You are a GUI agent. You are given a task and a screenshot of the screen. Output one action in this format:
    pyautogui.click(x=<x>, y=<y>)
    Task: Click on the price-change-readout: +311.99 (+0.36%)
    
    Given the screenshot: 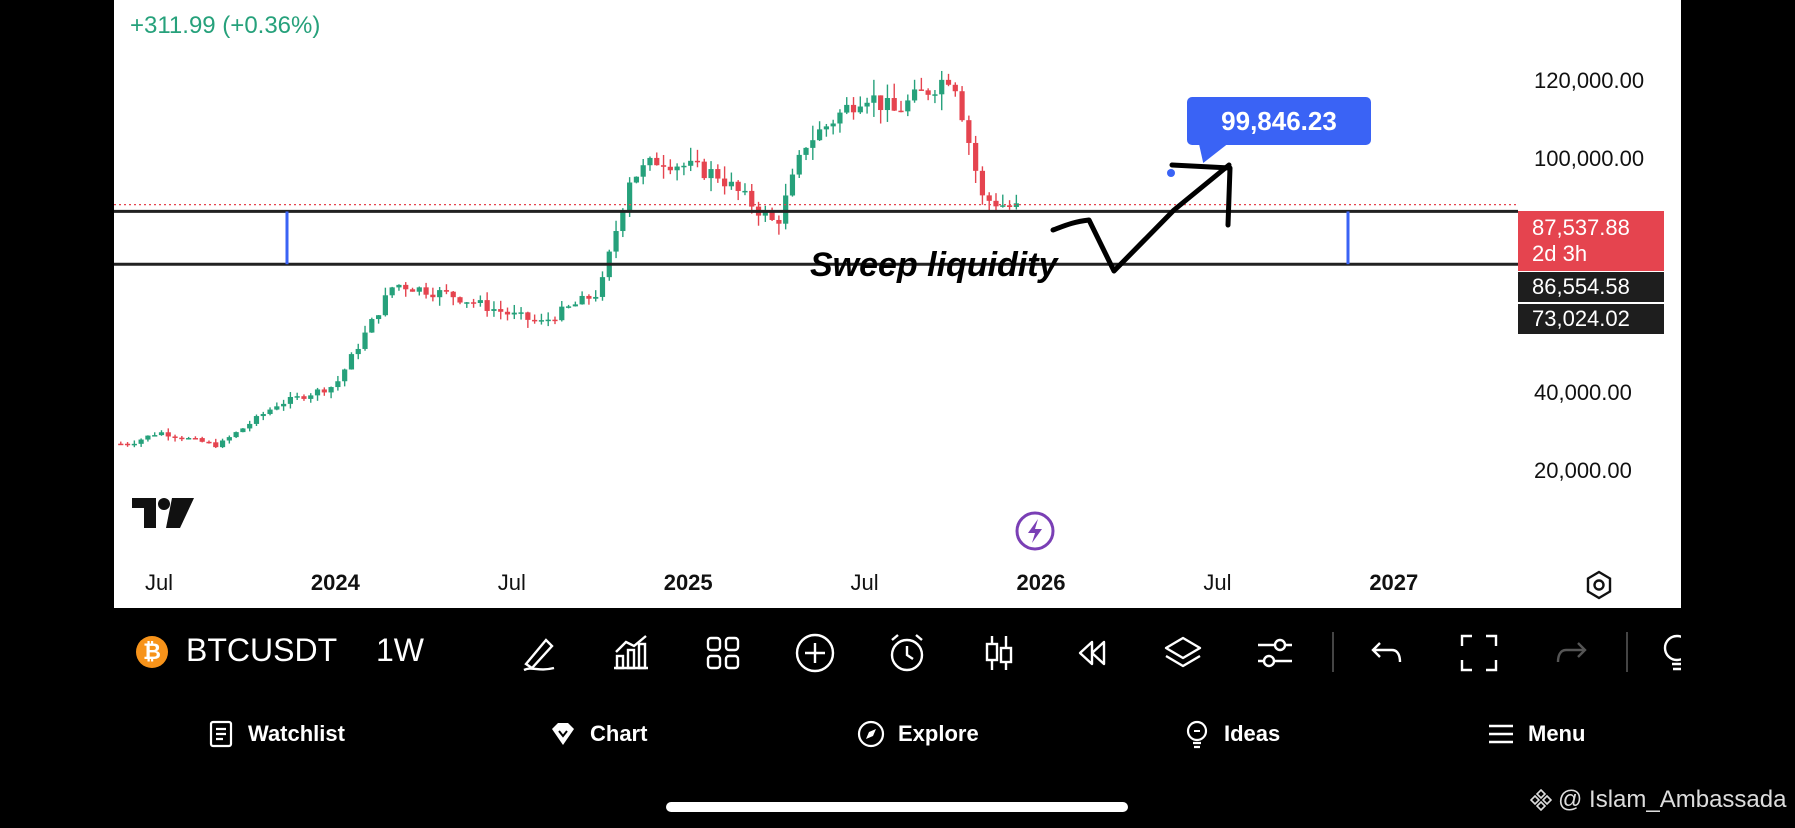 What is the action you would take?
    pyautogui.click(x=225, y=25)
    